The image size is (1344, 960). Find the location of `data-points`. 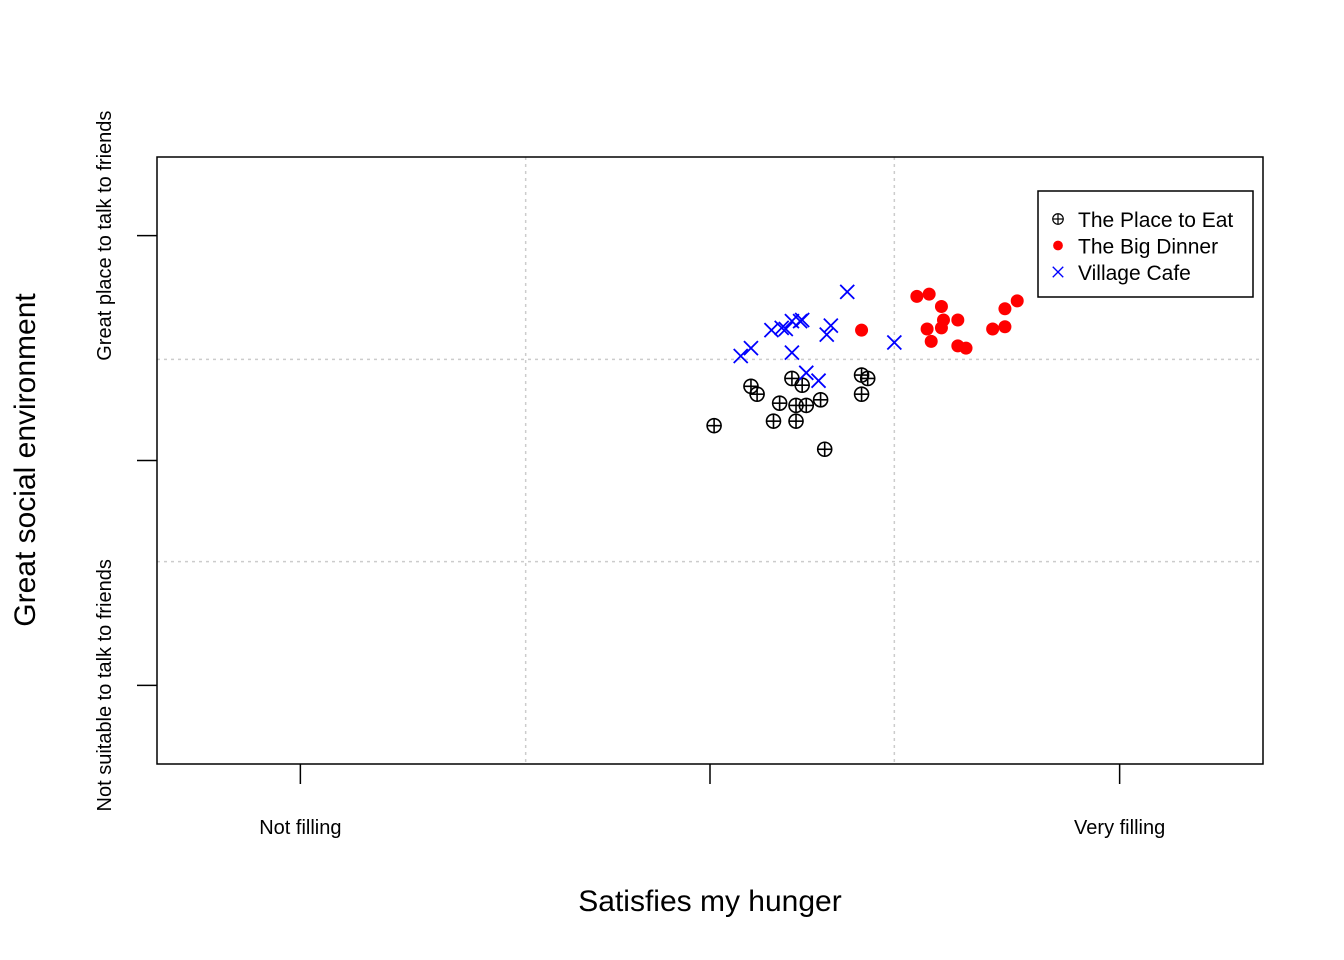

data-points is located at coordinates (865, 371).